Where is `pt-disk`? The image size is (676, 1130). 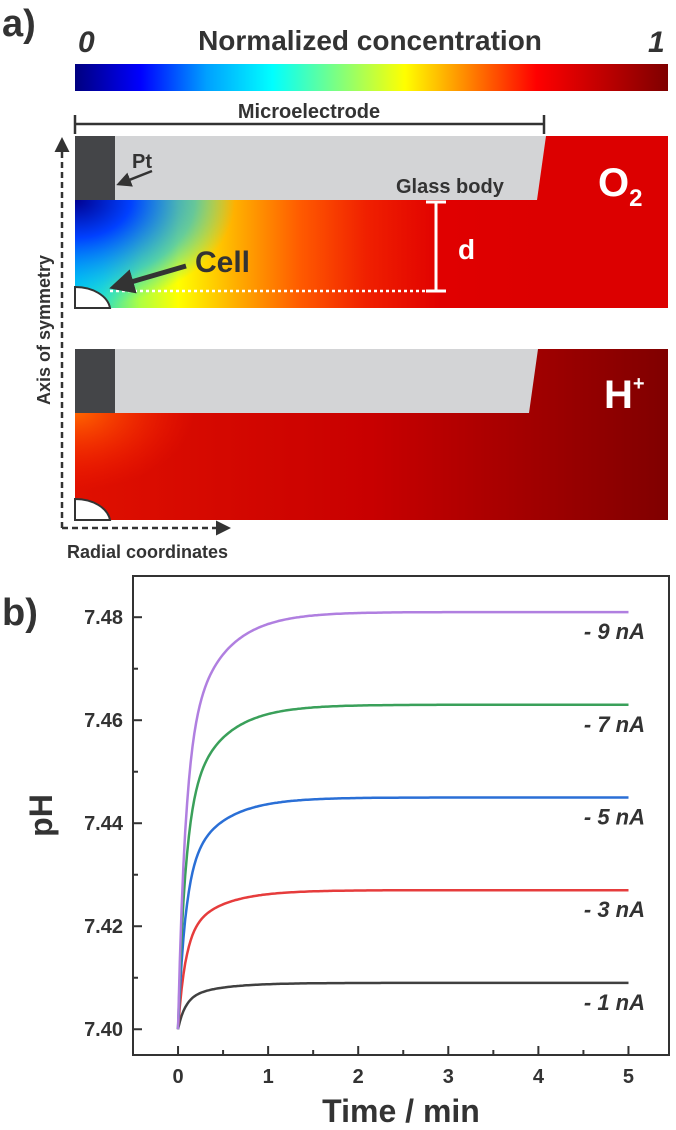
pt-disk is located at coordinates (95, 168).